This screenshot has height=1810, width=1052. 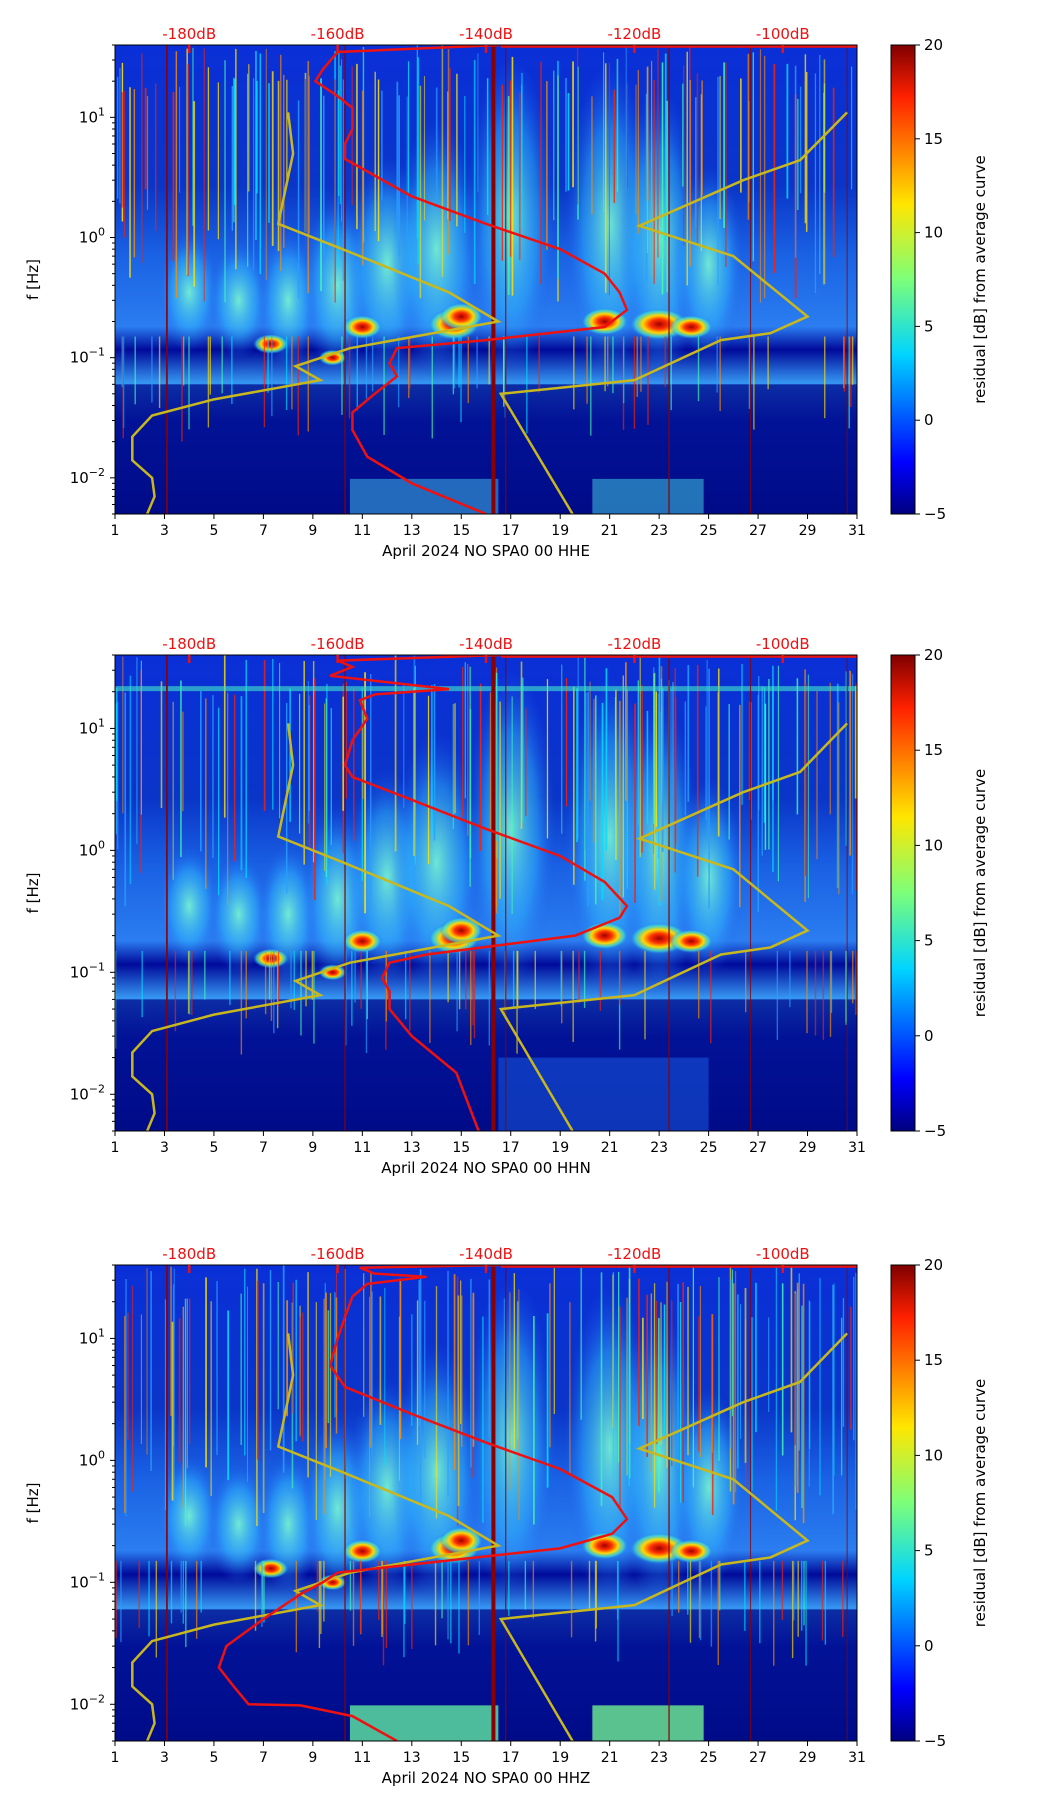 I want to click on colorbar, so click(x=903, y=279).